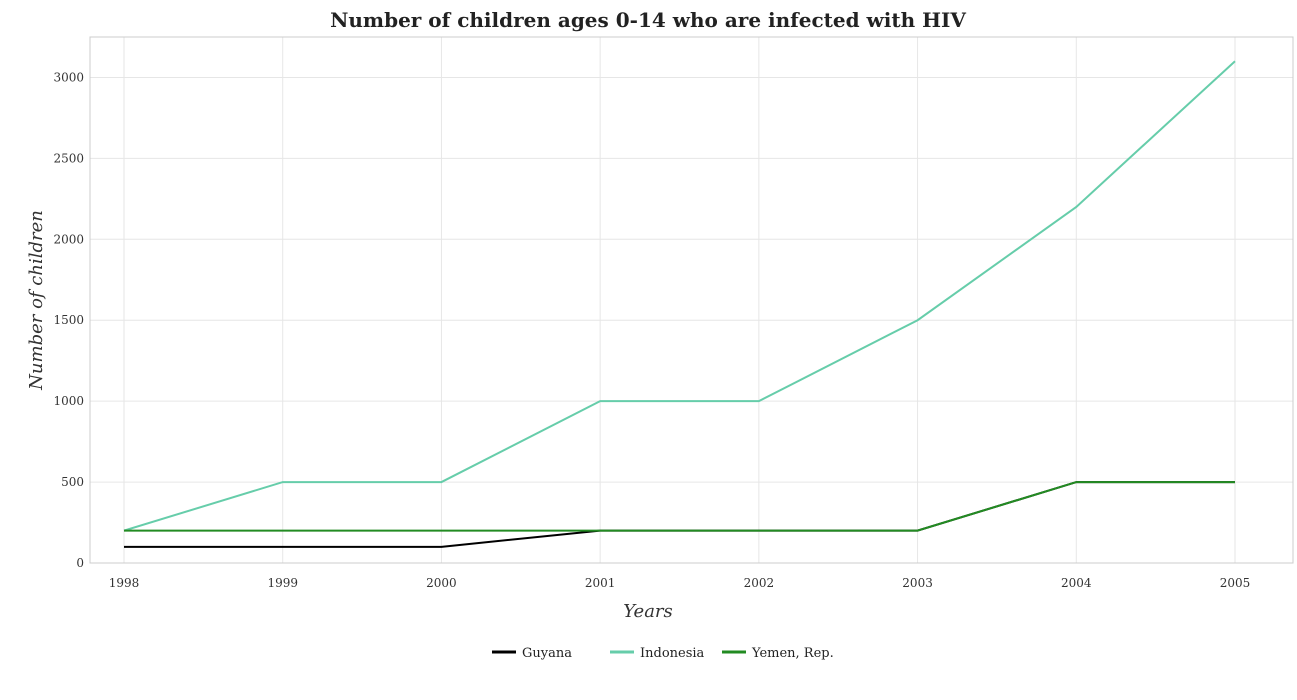 The image size is (1297, 700). I want to click on legend: Guyana Indonesia Yemen, Rep., so click(663, 653).